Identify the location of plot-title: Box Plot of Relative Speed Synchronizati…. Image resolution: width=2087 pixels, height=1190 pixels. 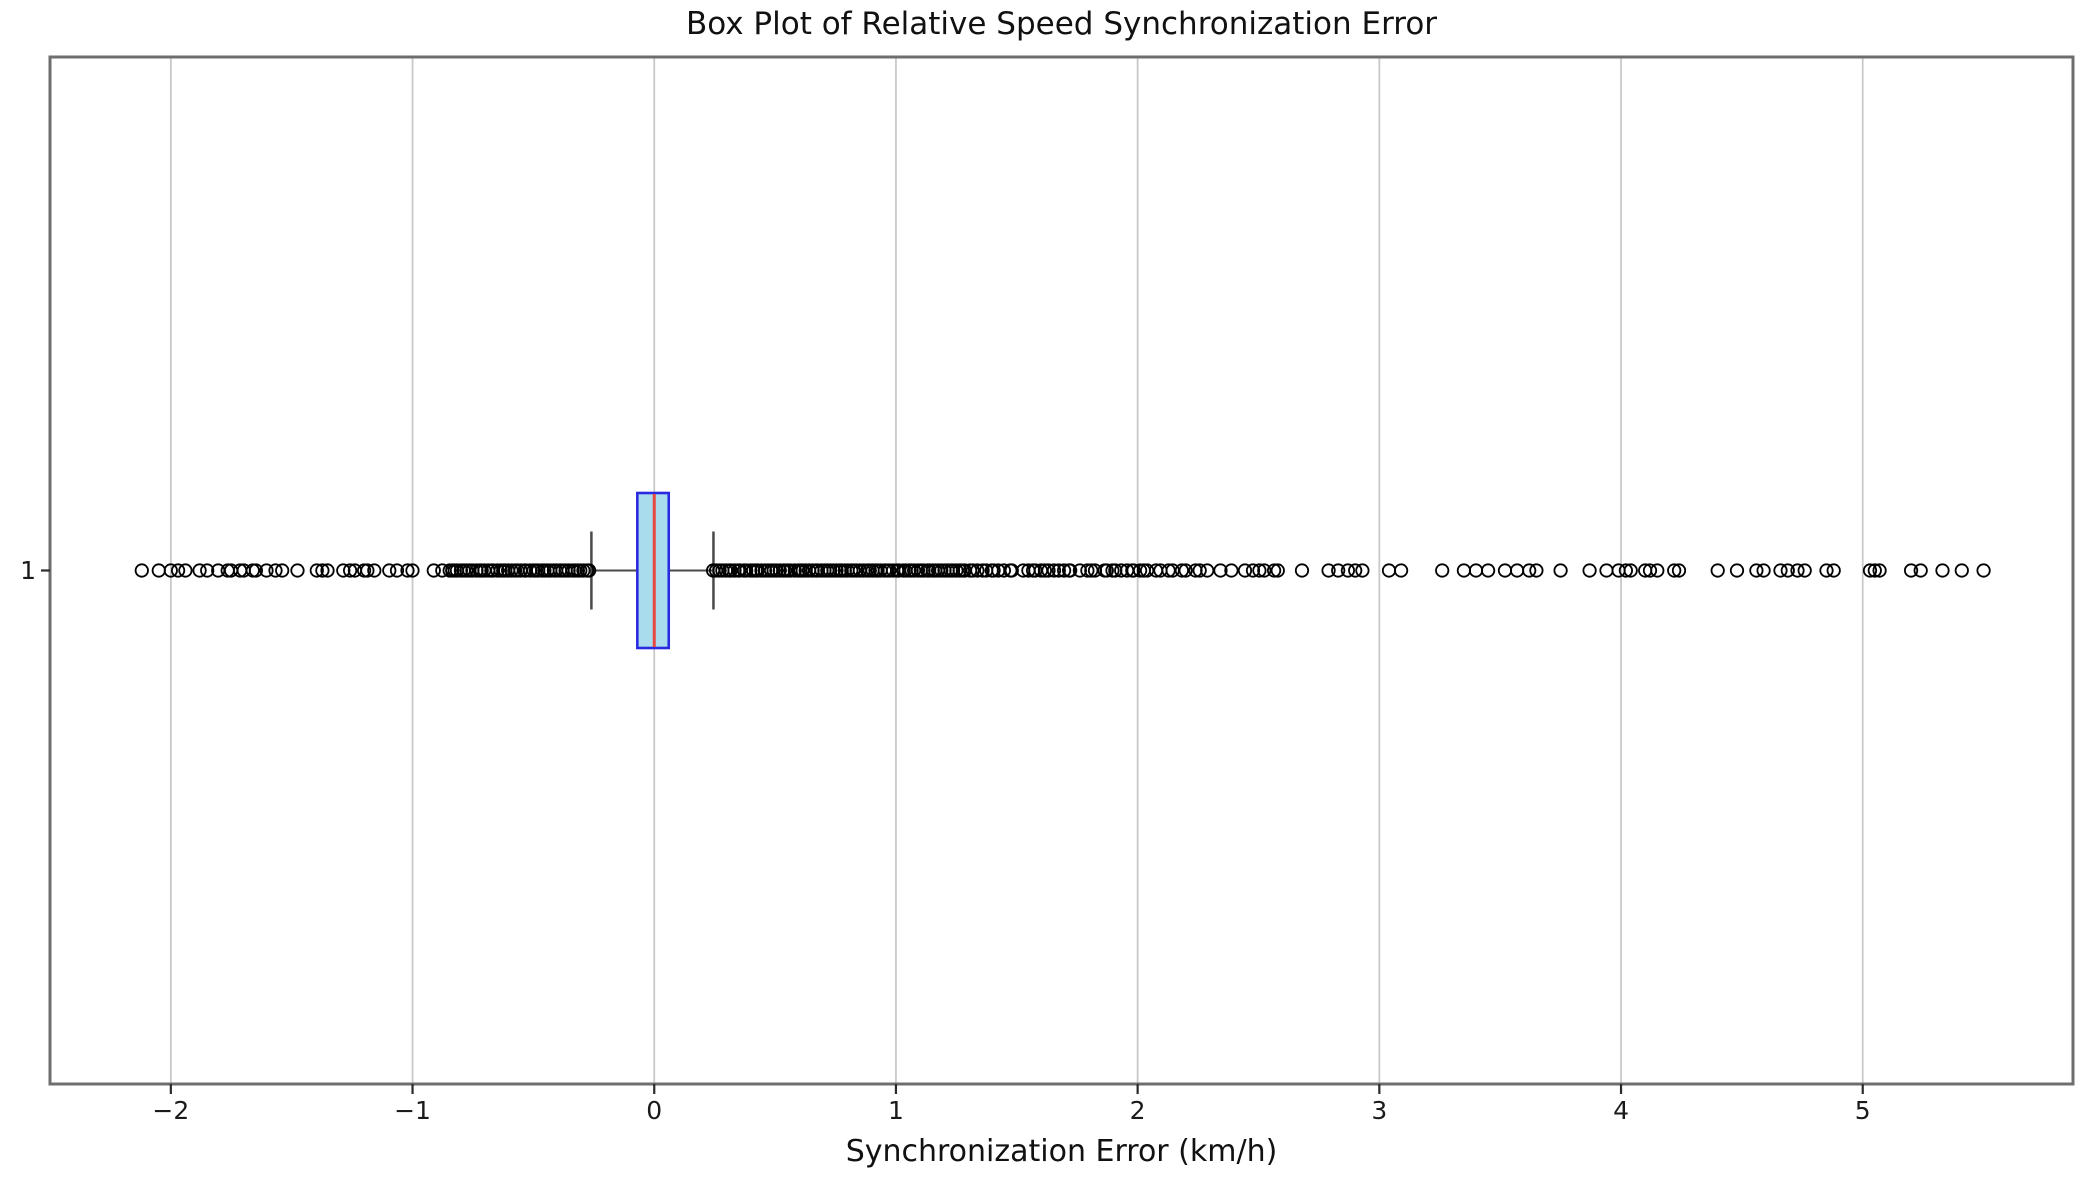
(1061, 24).